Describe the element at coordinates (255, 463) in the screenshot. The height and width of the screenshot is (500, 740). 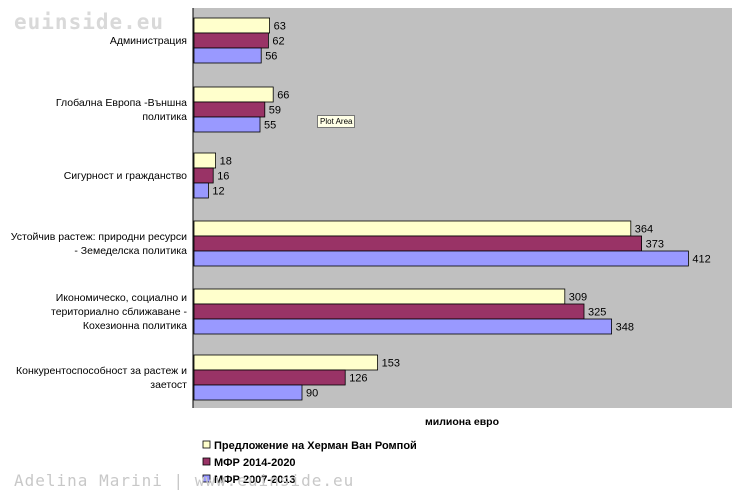
I see `legend-label: МФР 2014-2020` at that location.